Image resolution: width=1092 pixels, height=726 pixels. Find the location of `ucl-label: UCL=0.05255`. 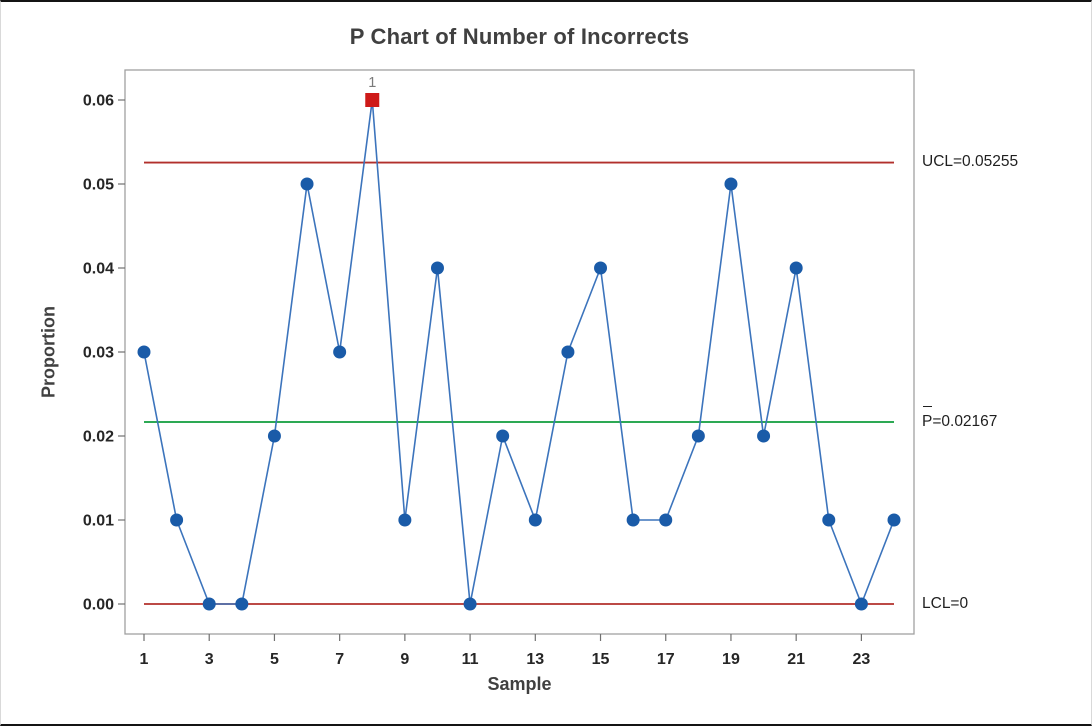

ucl-label: UCL=0.05255 is located at coordinates (970, 162).